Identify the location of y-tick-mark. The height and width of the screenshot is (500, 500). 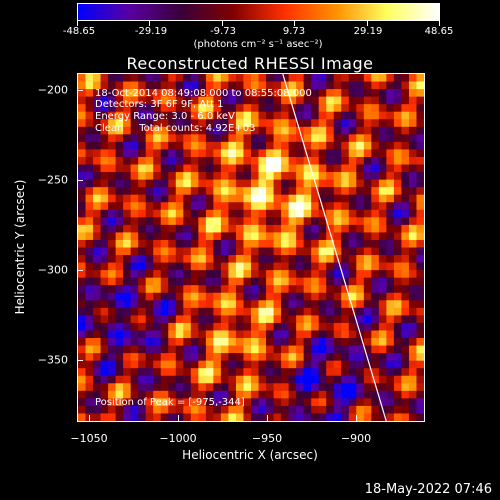
(80, 270).